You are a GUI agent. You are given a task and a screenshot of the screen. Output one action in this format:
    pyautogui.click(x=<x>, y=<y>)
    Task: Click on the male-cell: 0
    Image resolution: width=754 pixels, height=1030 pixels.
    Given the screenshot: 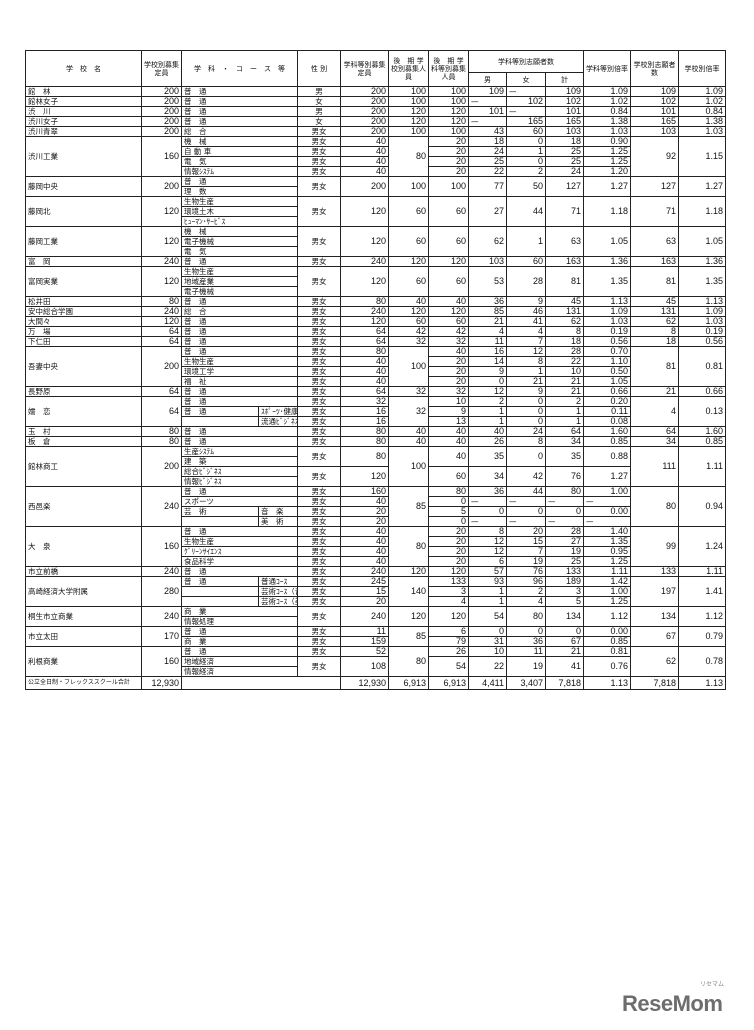 What is the action you would take?
    pyautogui.click(x=487, y=631)
    